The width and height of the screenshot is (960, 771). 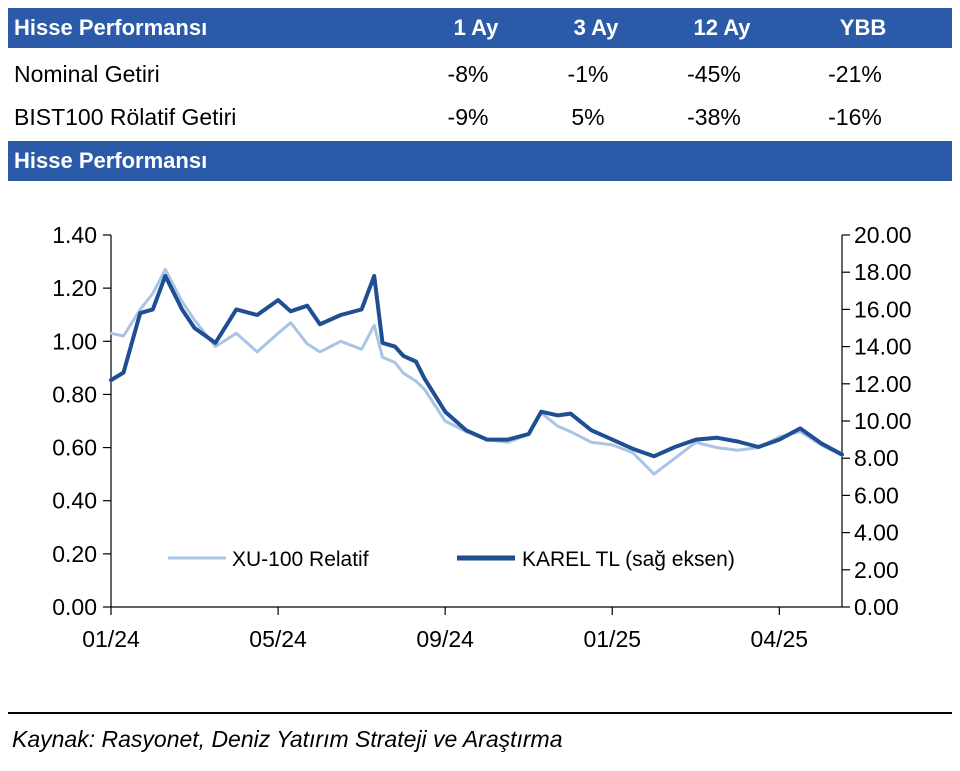 What do you see at coordinates (74, 235) in the screenshot?
I see `left-tick-label: 1.40` at bounding box center [74, 235].